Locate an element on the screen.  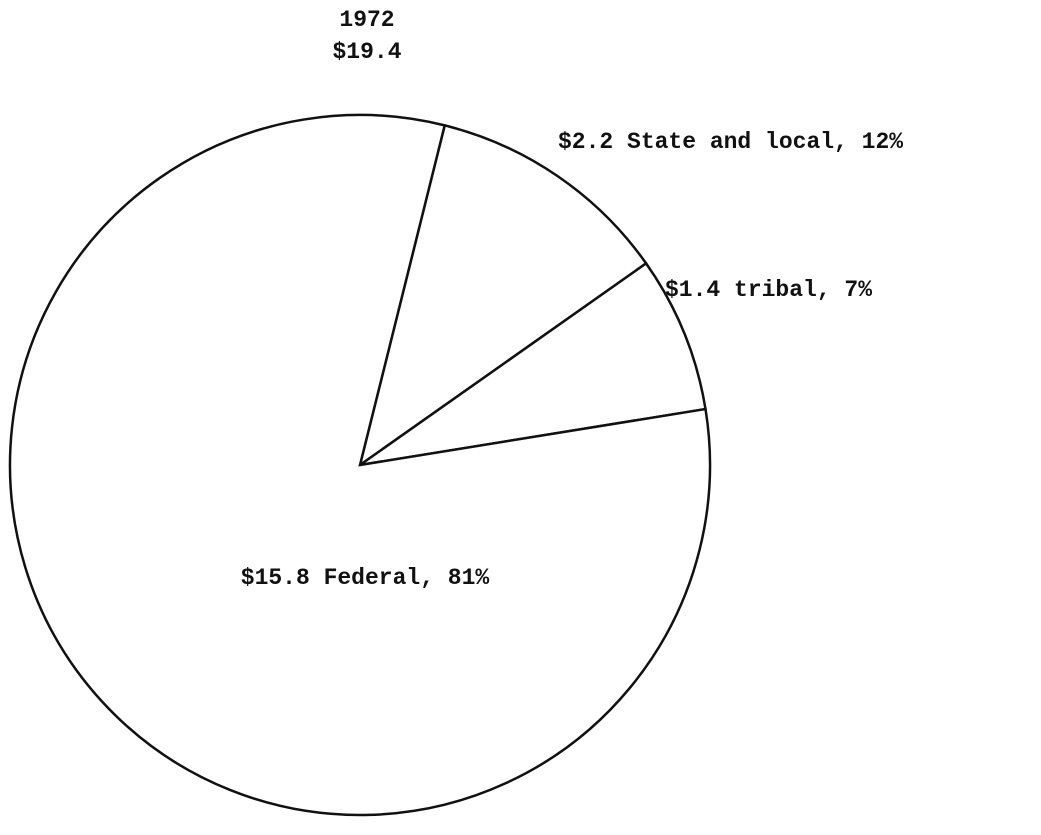
chart-title: 1972 is located at coordinates (366, 20).